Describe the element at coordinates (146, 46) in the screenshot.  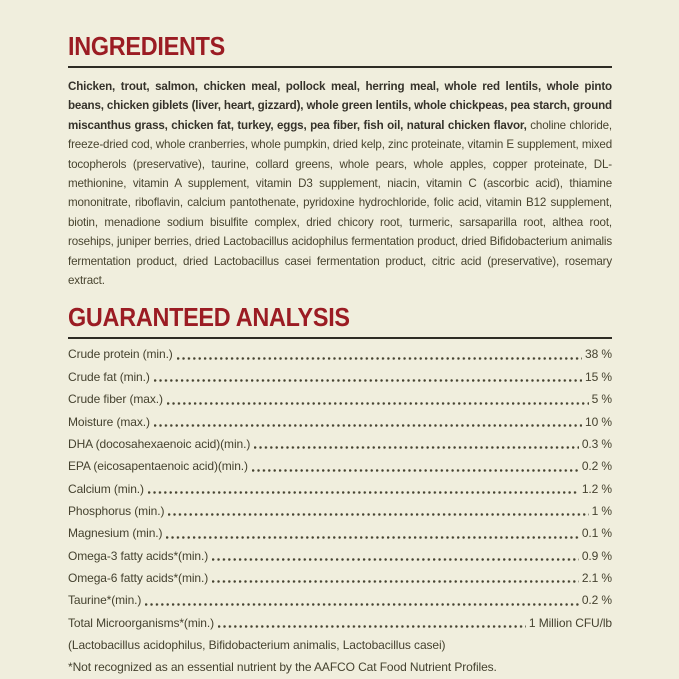
I see `ingredients-heading: INGREDIENTS` at that location.